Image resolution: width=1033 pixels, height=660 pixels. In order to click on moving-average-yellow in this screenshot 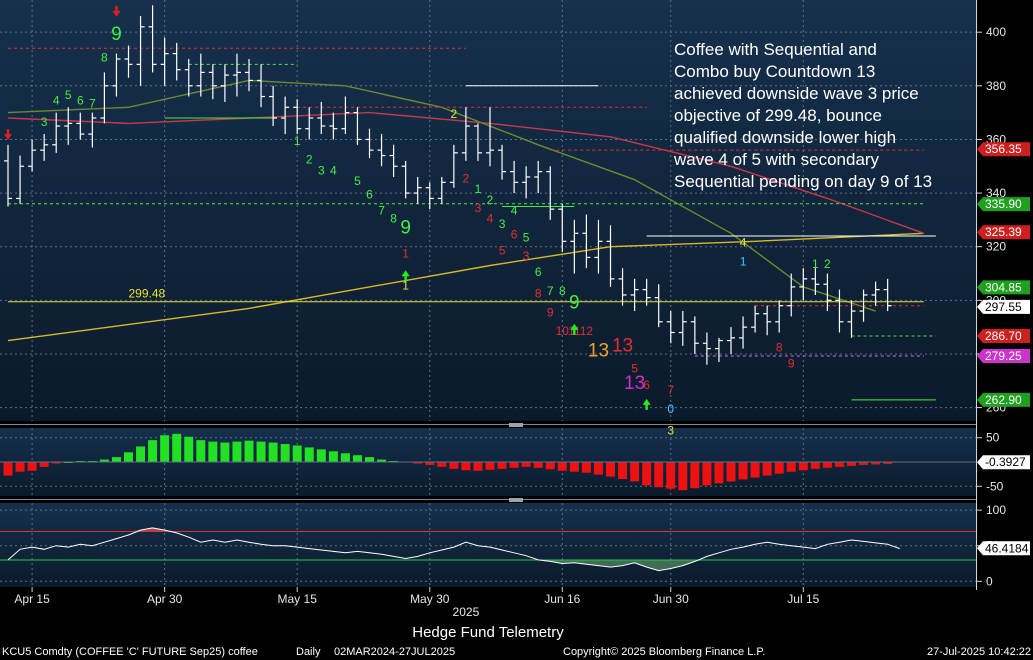, I will do `click(465, 287)`.